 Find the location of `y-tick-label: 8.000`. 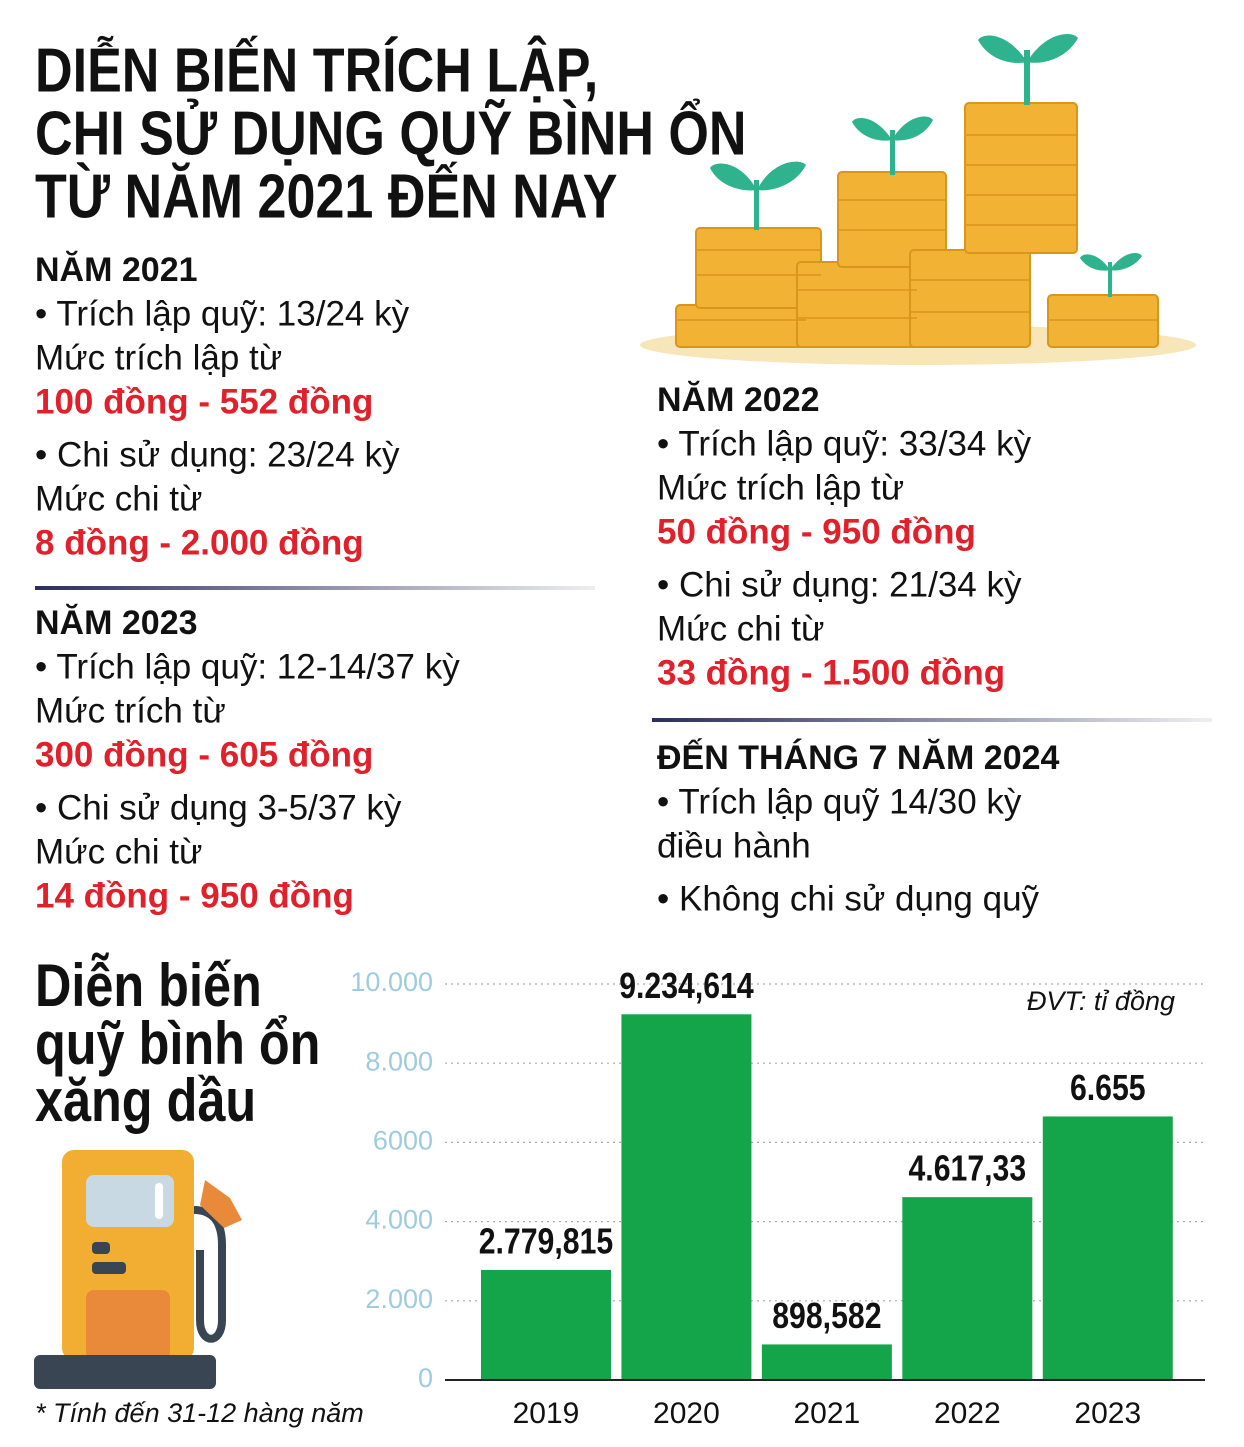

y-tick-label: 8.000 is located at coordinates (399, 1061).